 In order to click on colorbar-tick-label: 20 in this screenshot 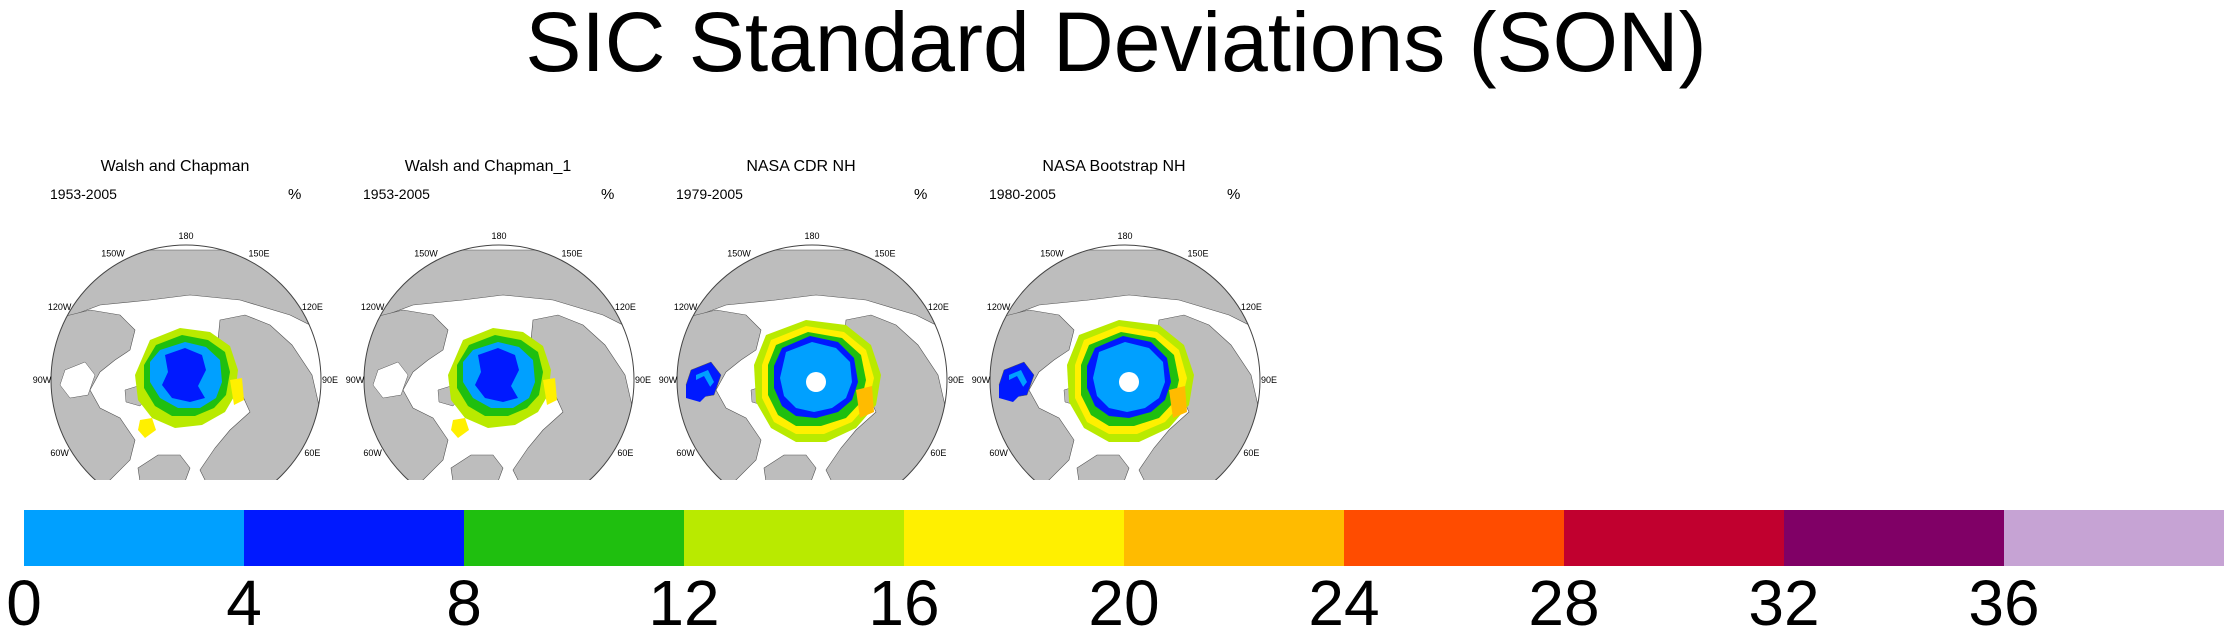, I will do `click(1124, 603)`.